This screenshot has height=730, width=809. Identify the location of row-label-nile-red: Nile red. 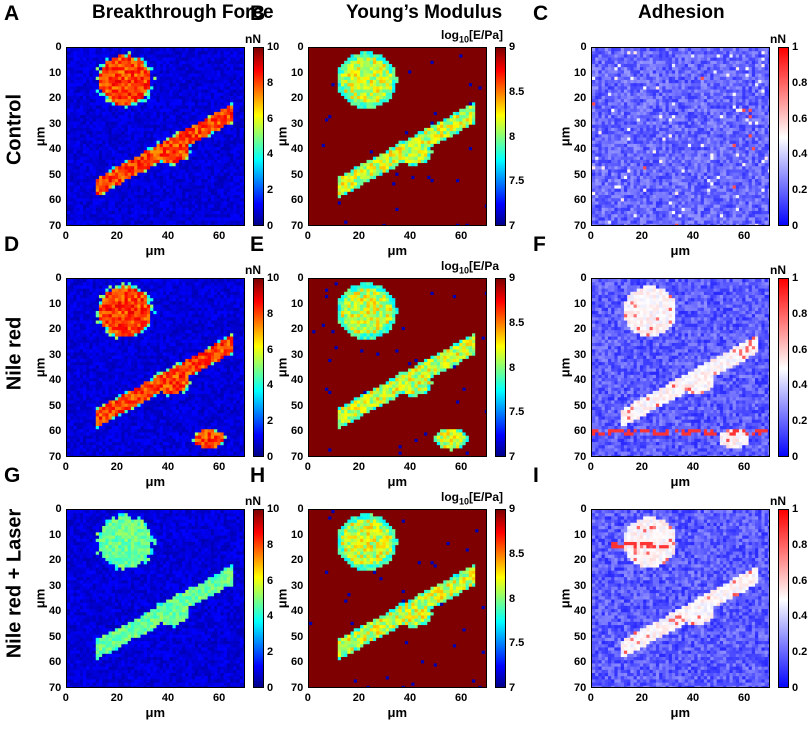
(15, 354).